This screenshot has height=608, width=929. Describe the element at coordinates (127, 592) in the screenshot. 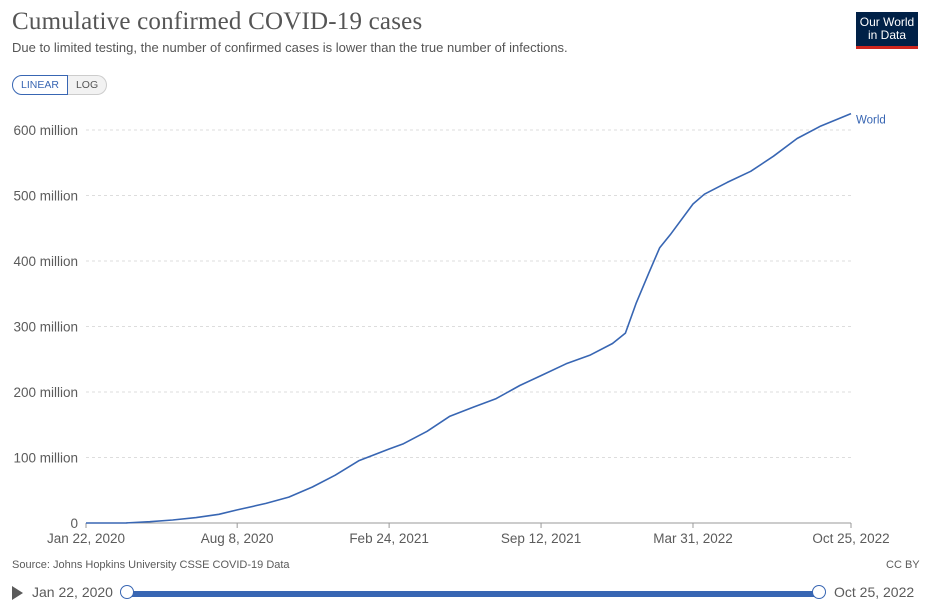

I see `timeline-start-handle` at that location.